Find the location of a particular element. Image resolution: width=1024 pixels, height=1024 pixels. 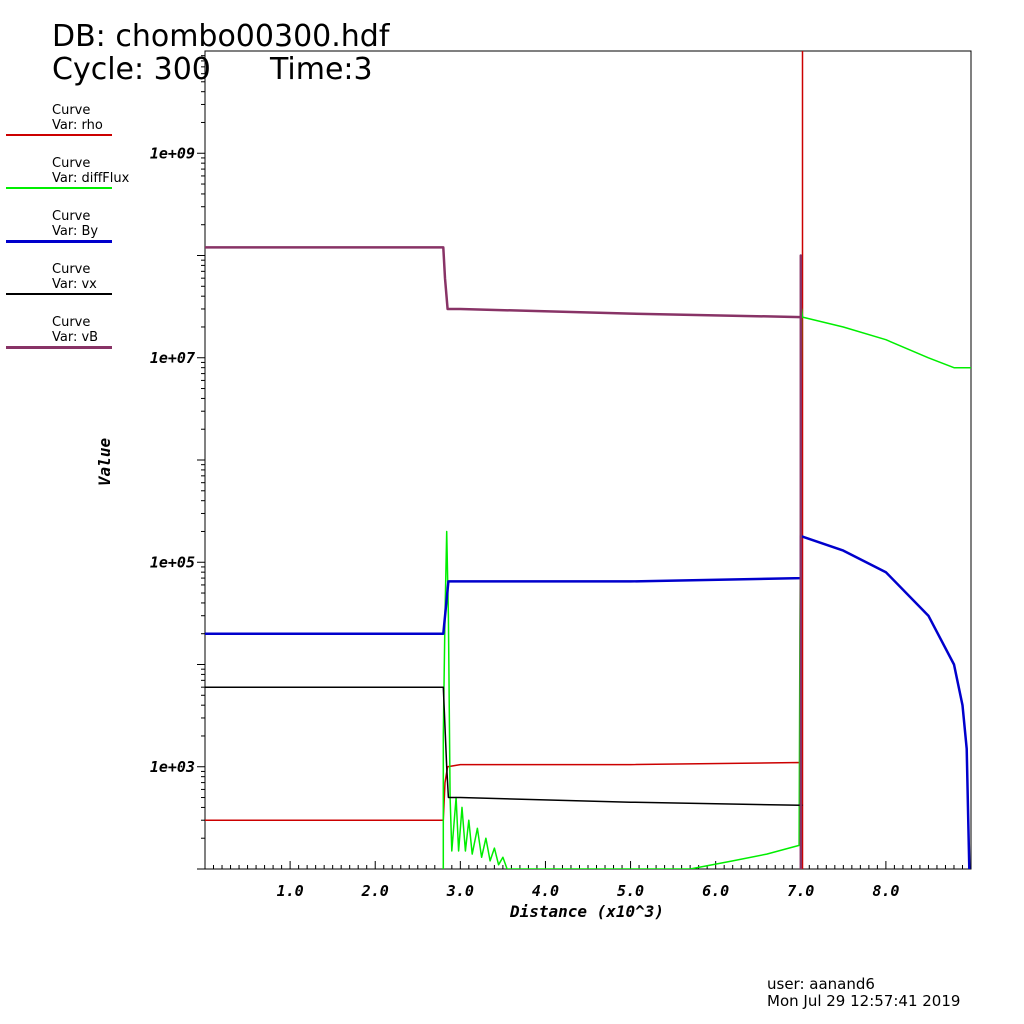

date-label: Mon Jul 29 12:57:41 2019 is located at coordinates (864, 1001).